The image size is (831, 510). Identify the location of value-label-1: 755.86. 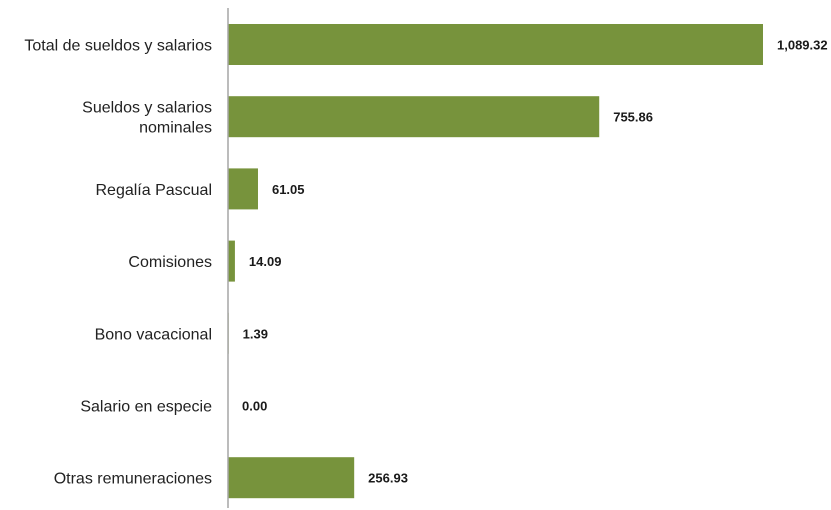
(633, 117).